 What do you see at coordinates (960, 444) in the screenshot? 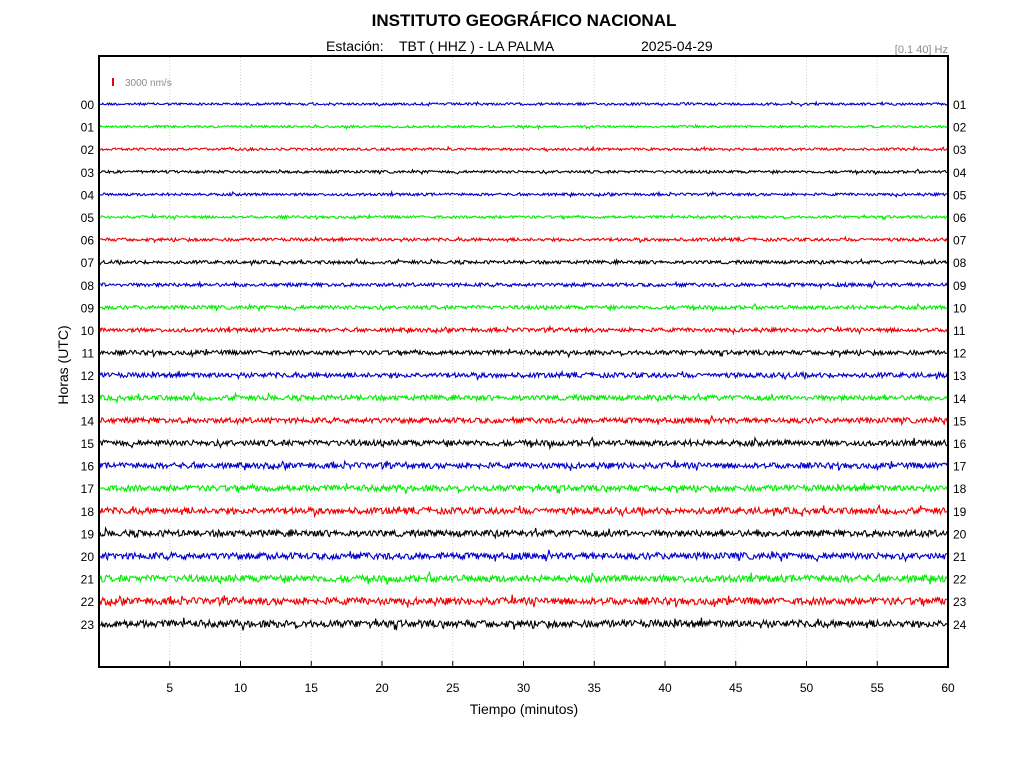
I see `hour-label-right: 16` at bounding box center [960, 444].